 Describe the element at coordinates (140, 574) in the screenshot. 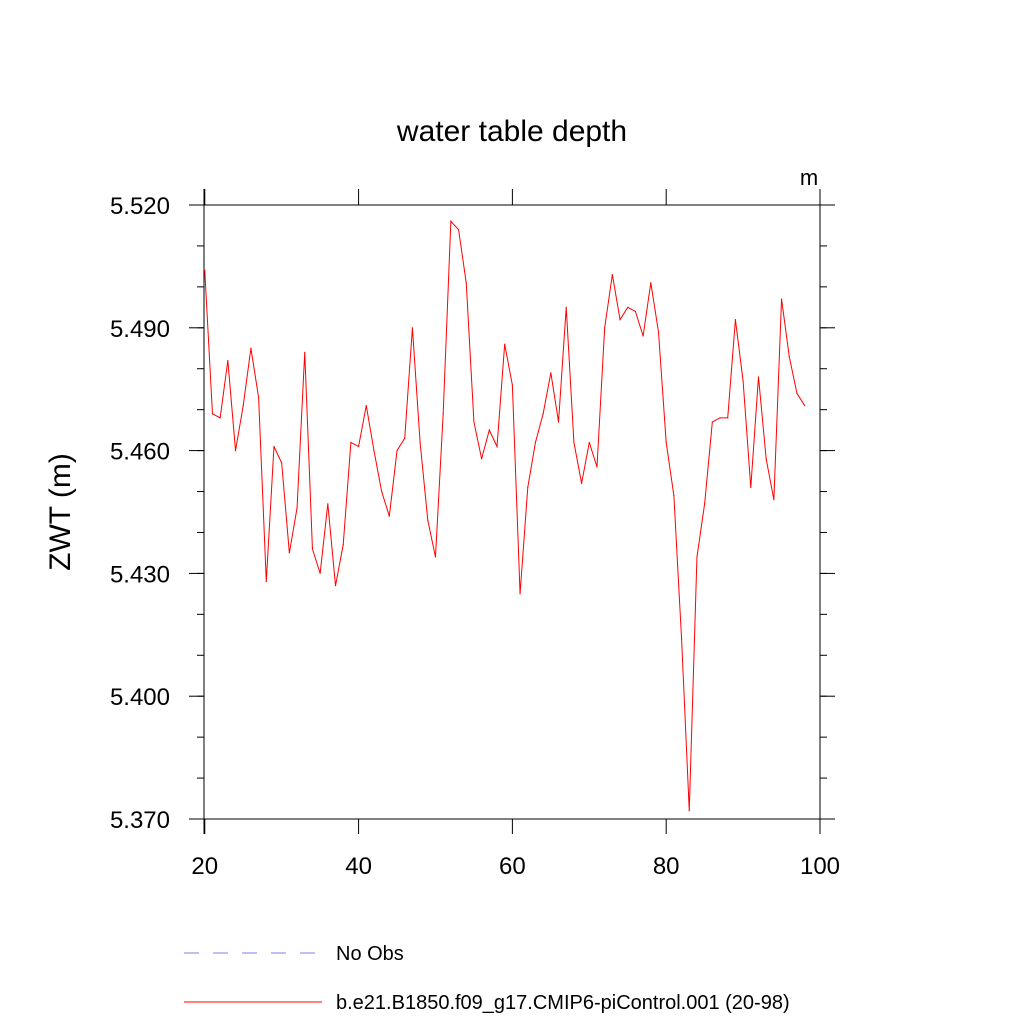

I see `y-tick-label: 5.430` at that location.